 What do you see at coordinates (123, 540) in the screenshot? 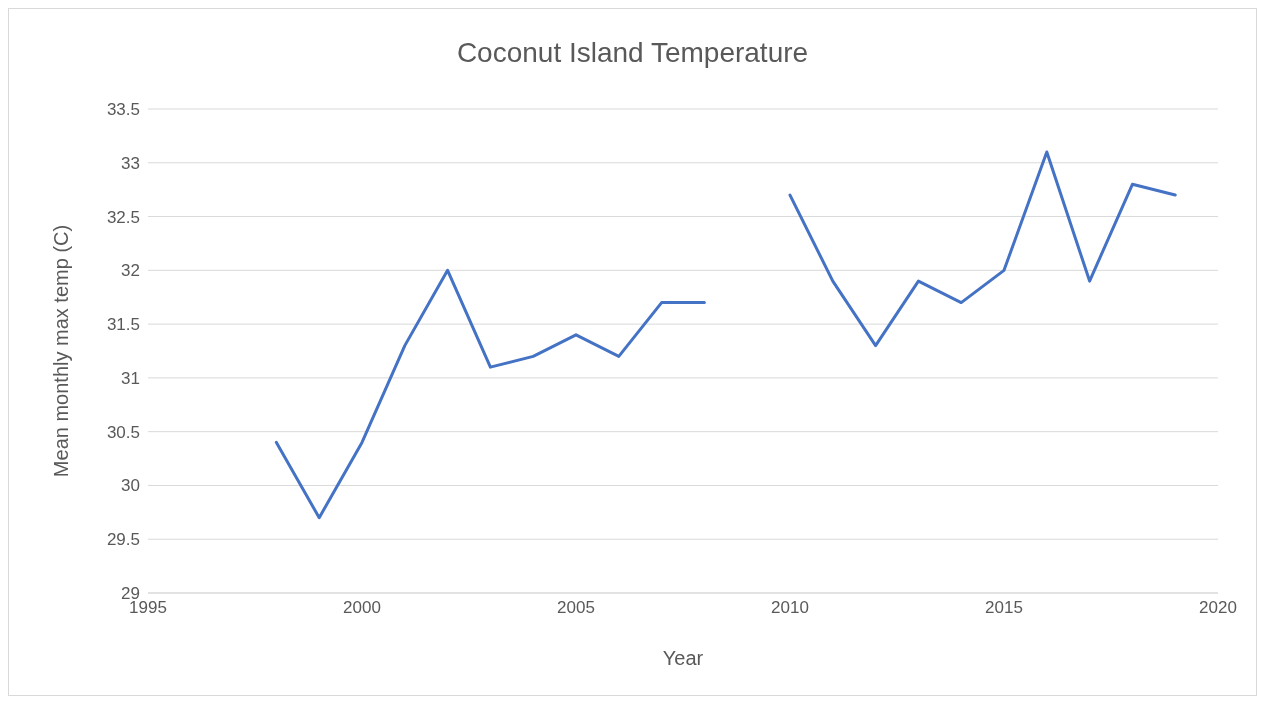
I see `y-tick-label: 29.5` at bounding box center [123, 540].